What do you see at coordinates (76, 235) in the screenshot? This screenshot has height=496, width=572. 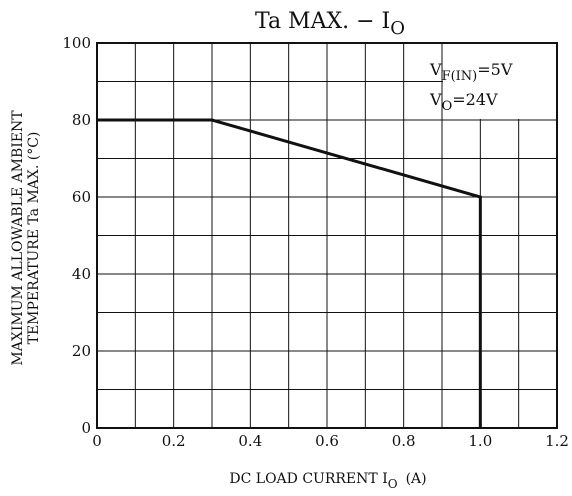 I see `y-axis-ticks: 0 20 40 60 80 100` at bounding box center [76, 235].